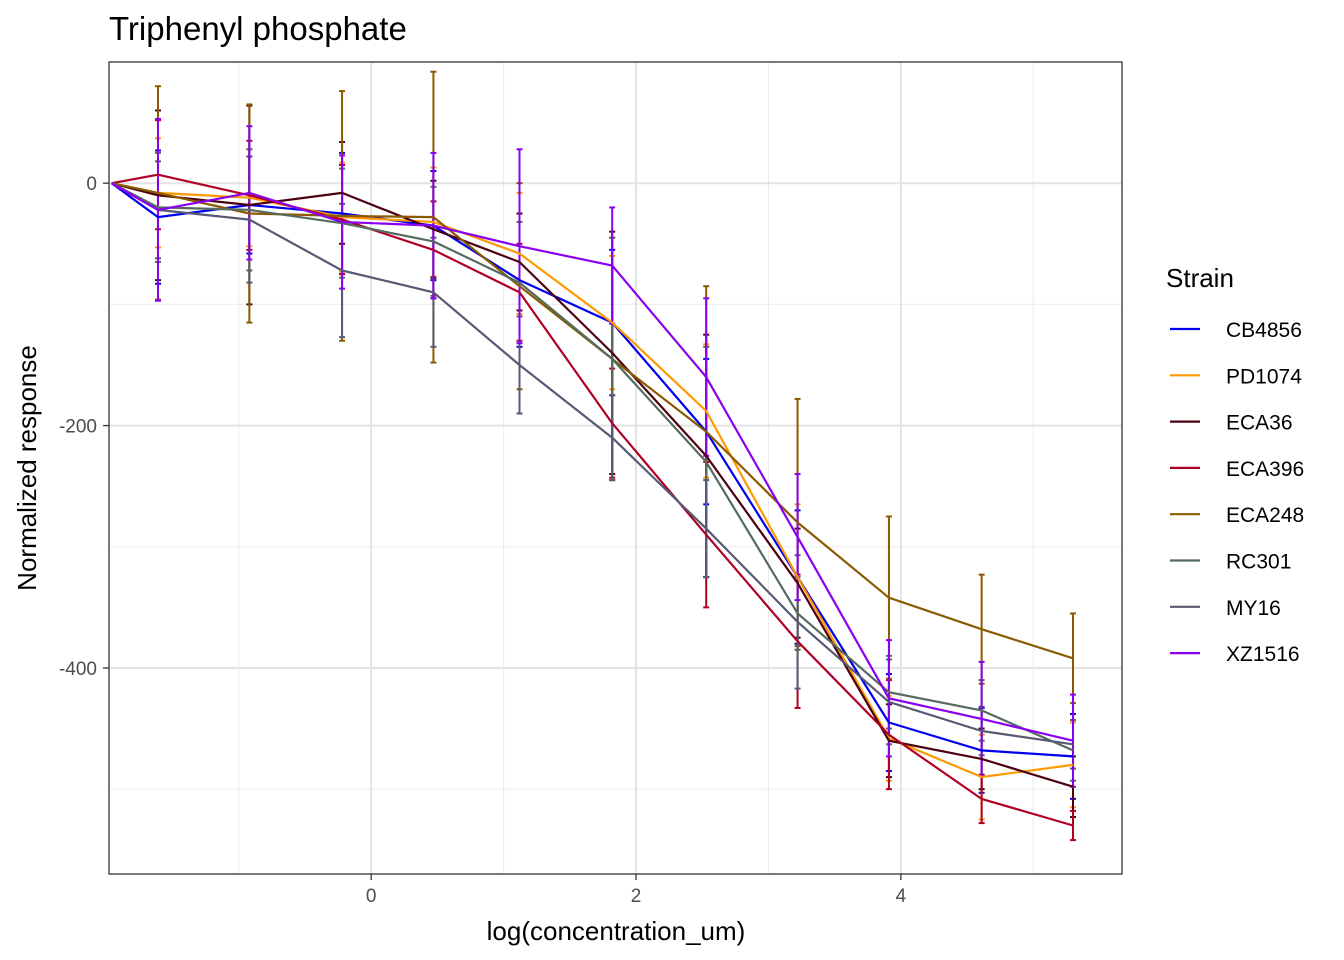 Image resolution: width=1344 pixels, height=960 pixels. What do you see at coordinates (78, 669) in the screenshot?
I see `y-tick-label: -400` at bounding box center [78, 669].